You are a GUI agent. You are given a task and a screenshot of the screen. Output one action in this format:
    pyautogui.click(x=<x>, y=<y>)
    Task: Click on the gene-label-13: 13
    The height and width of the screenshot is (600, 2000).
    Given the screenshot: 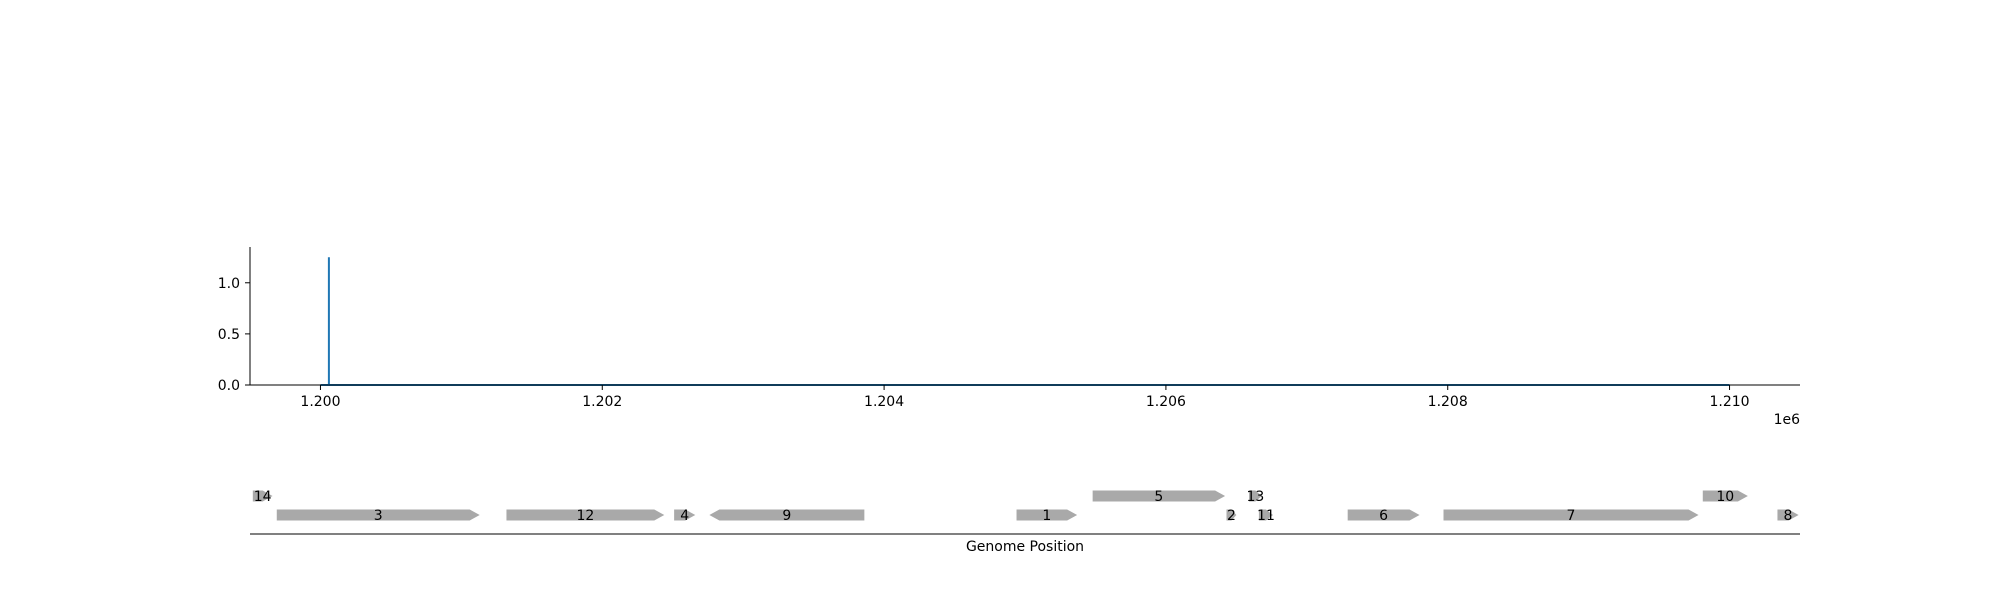 What is the action you would take?
    pyautogui.click(x=1255, y=497)
    